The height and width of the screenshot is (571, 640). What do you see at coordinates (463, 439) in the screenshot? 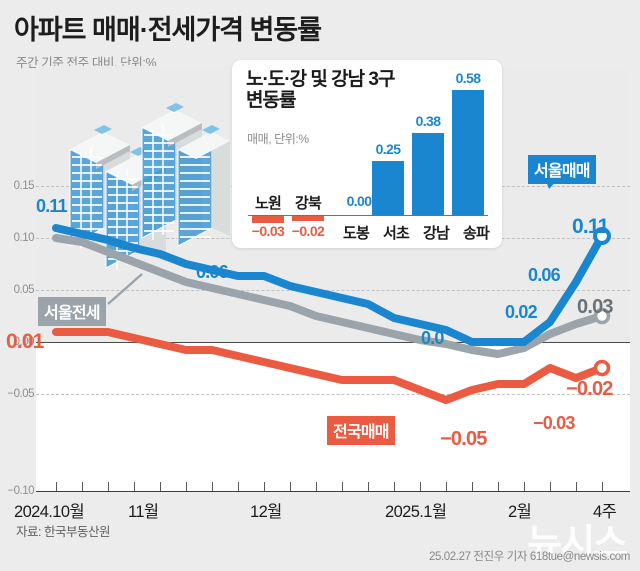
I see `value-label-national-sale-min: −0.05` at bounding box center [463, 439].